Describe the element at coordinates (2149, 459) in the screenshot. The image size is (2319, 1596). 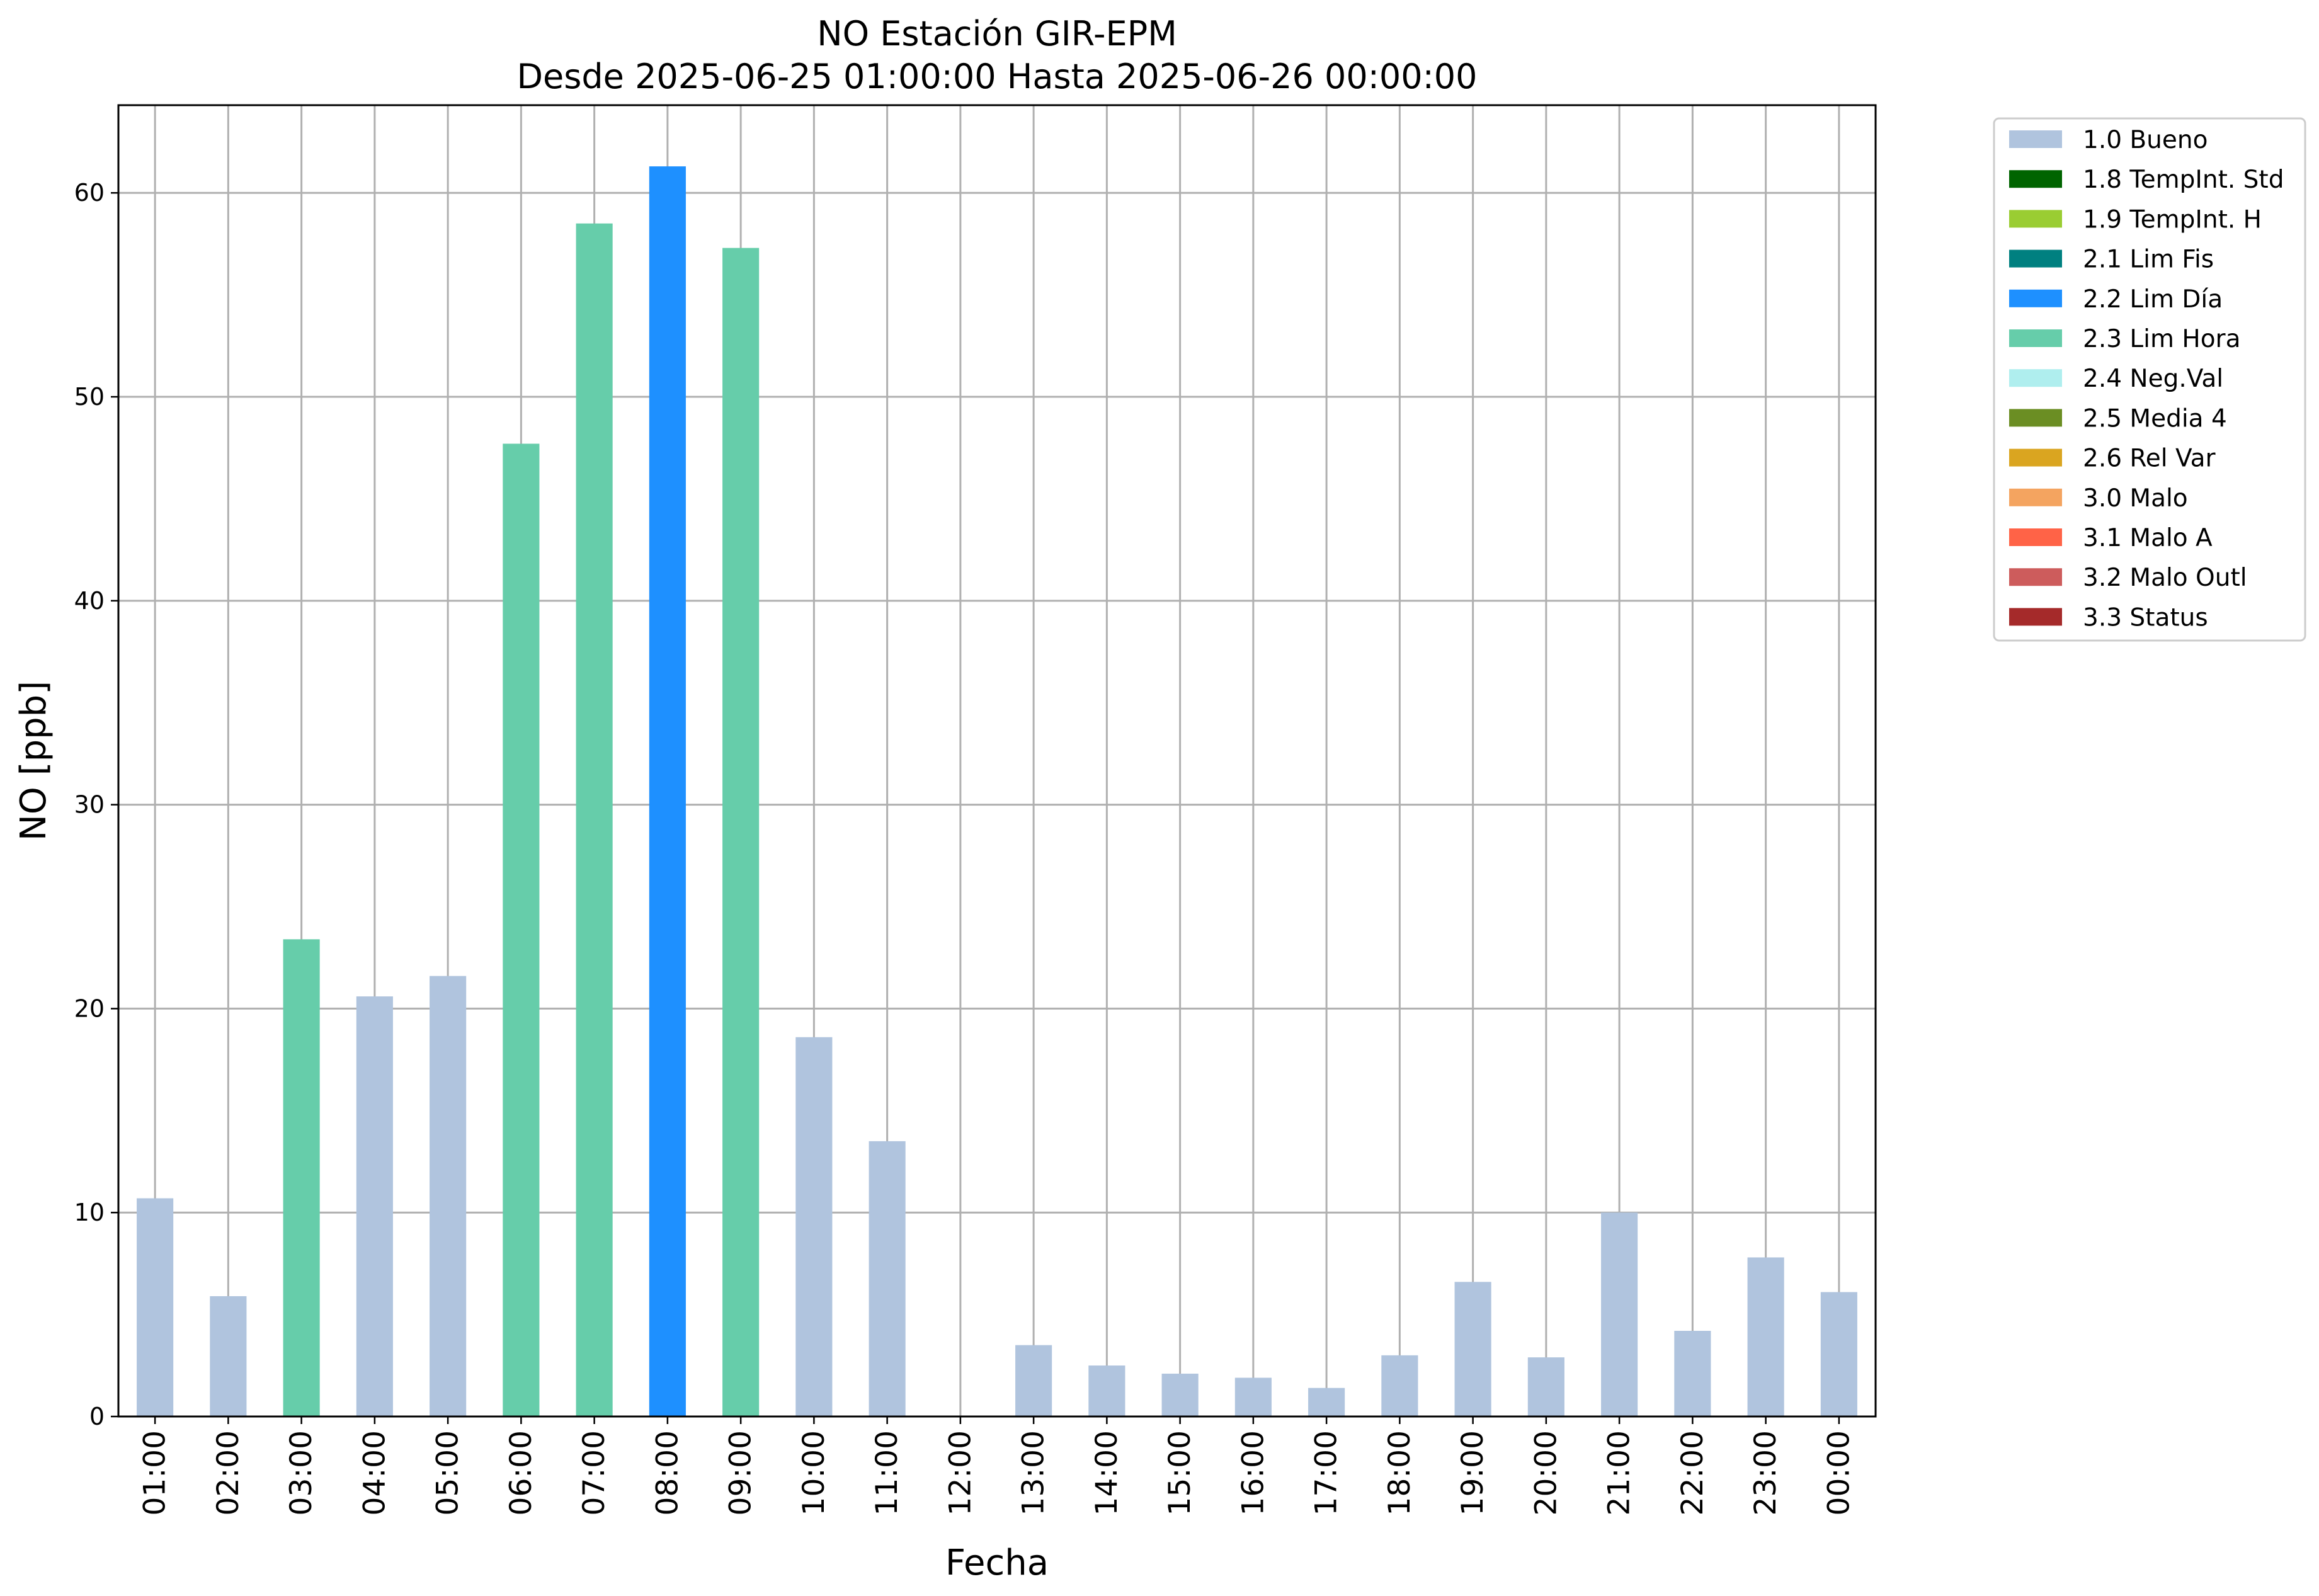
I see `legend-entry-label: 2.6 Rel Var` at that location.